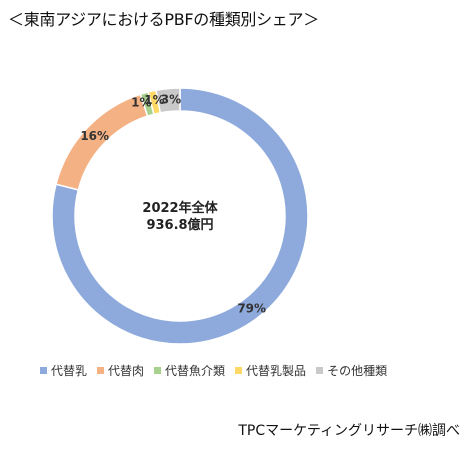 This screenshot has height=453, width=474. I want to click on slice-label-3: 1%, so click(141, 103).